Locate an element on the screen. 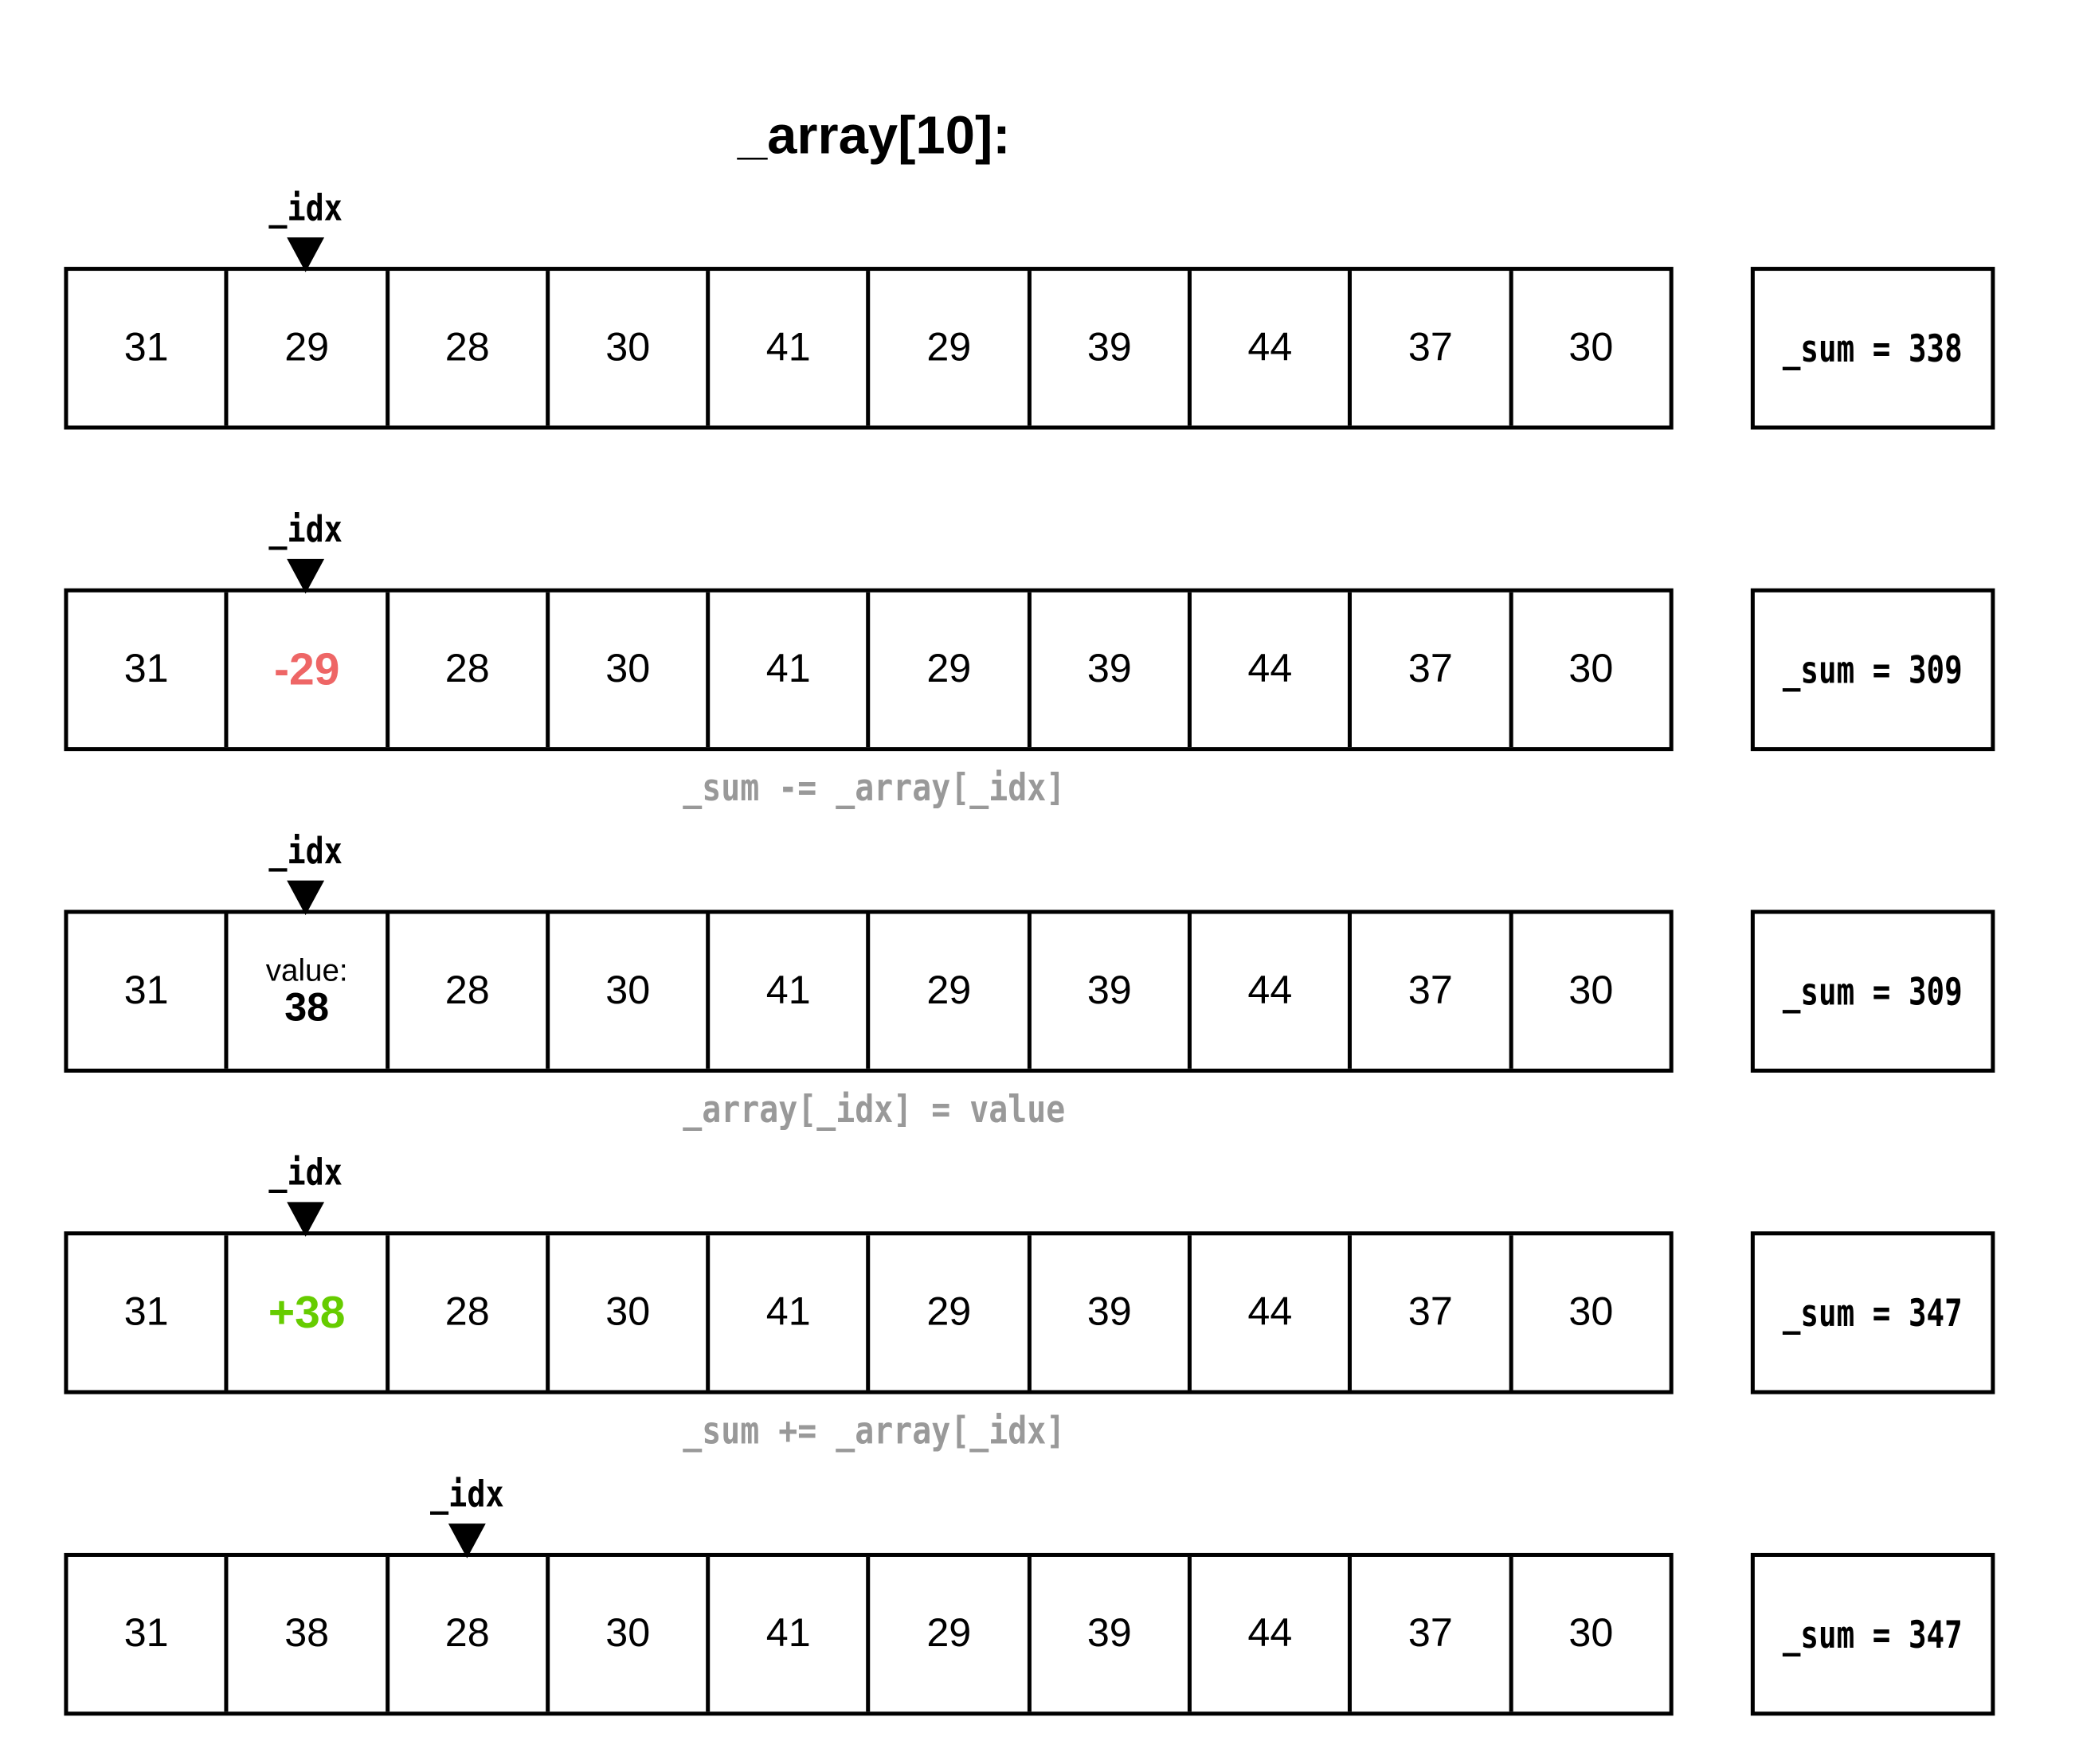 The image size is (2075, 1764). array-cell: 38 is located at coordinates (309, 1634).